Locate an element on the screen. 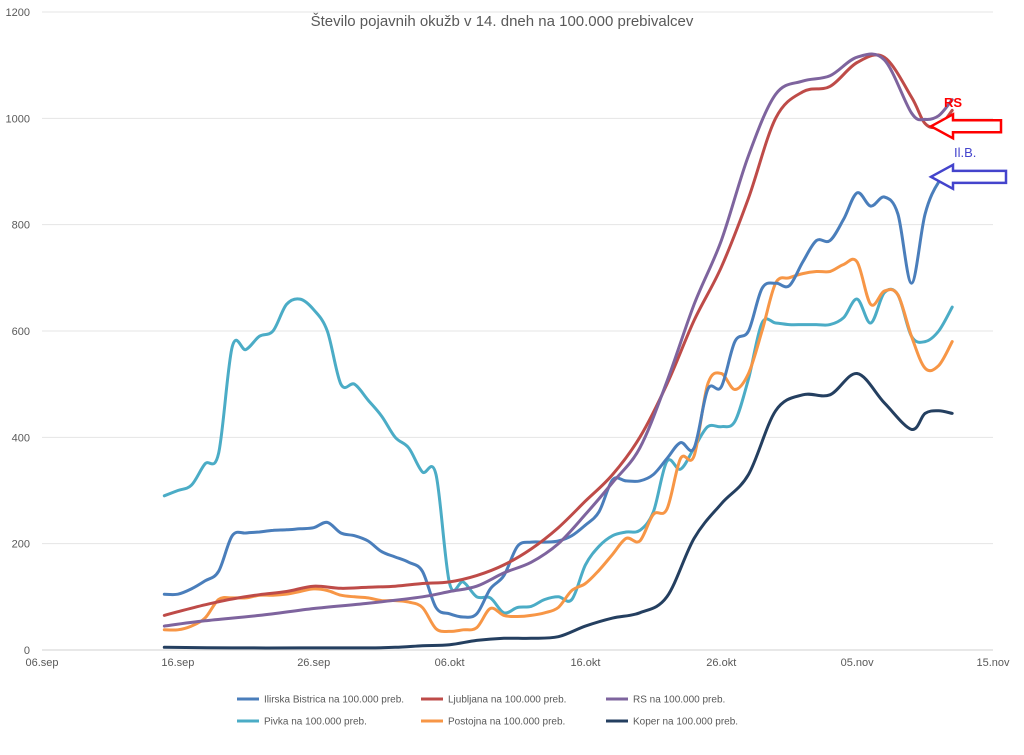  x-tick-label: 26.okt is located at coordinates (721, 663).